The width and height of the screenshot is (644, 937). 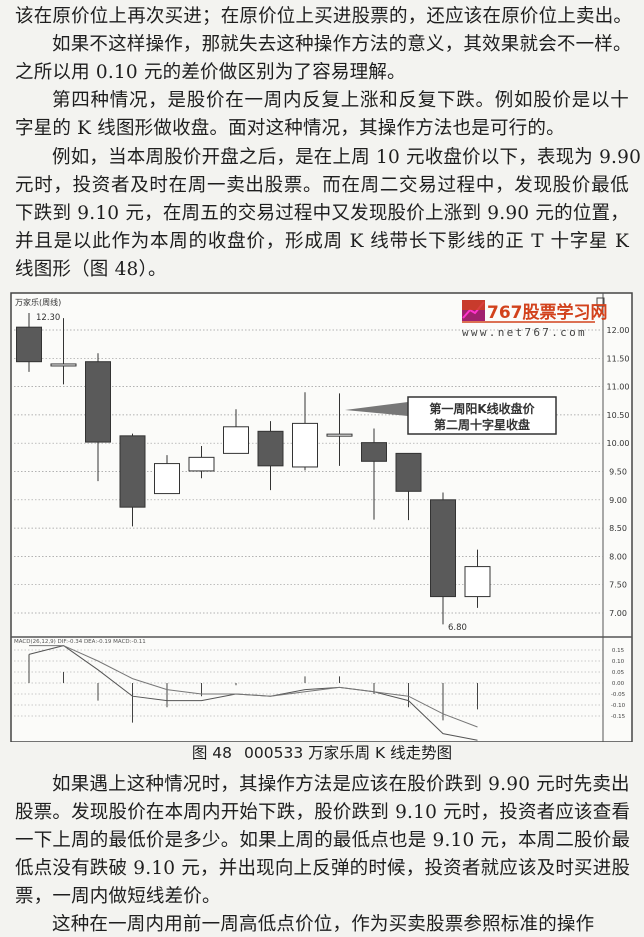 What do you see at coordinates (618, 415) in the screenshot?
I see `price-tick-label: 10.50` at bounding box center [618, 415].